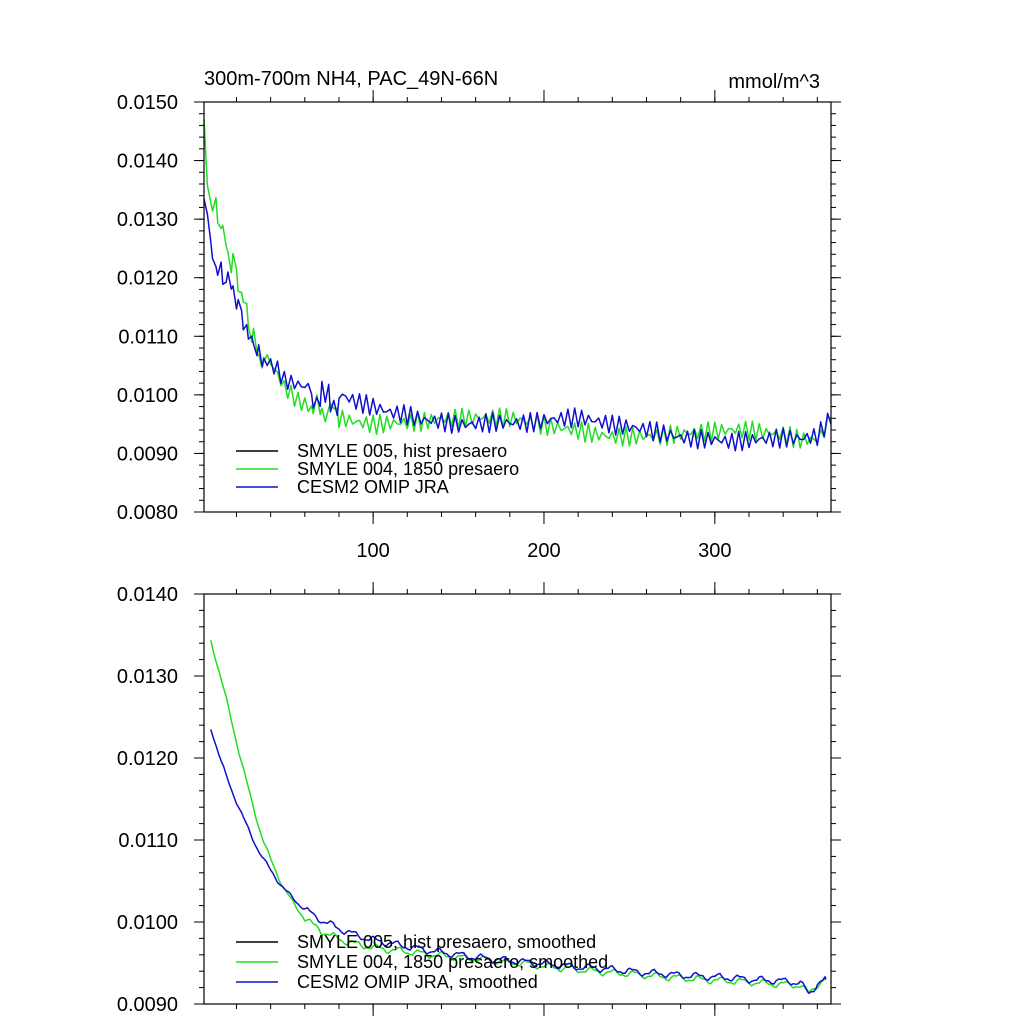 This screenshot has width=1024, height=1024. What do you see at coordinates (373, 487) in the screenshot?
I see `legend-label: CESM2 OMIP JRA` at bounding box center [373, 487].